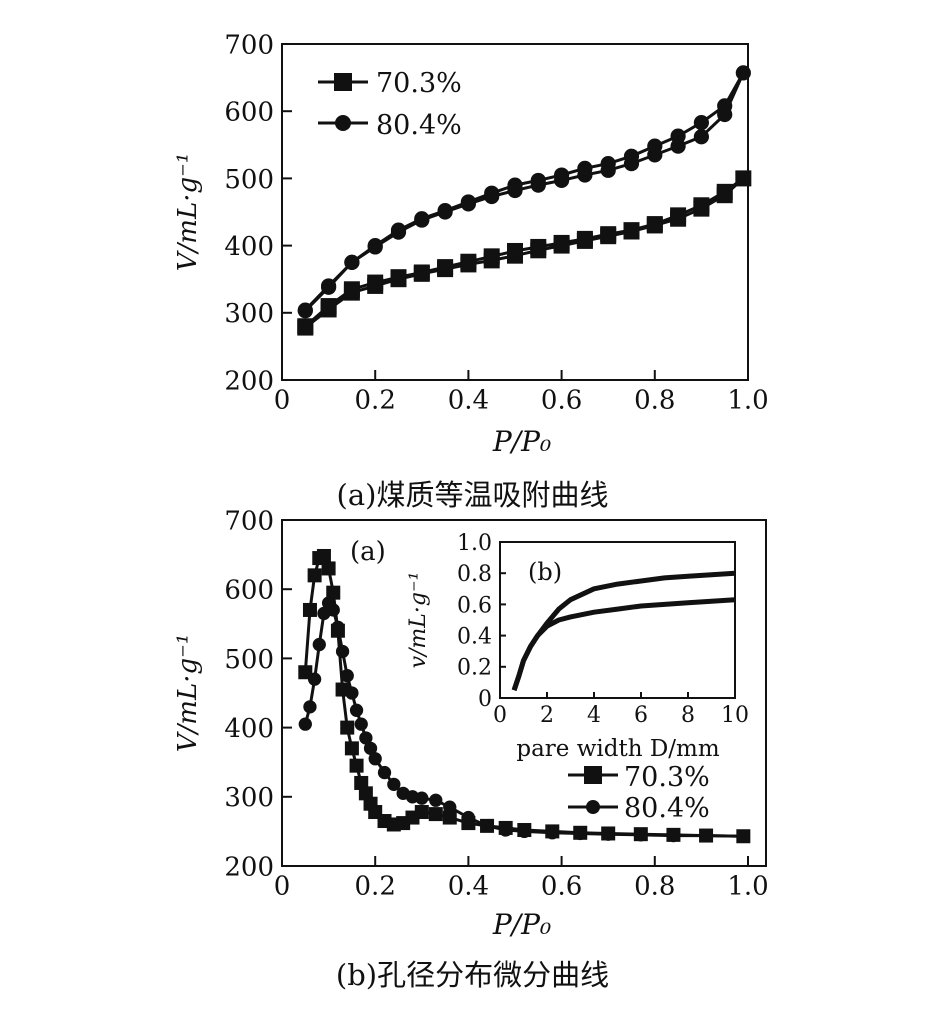 The image size is (945, 1016). I want to click on x-tick-label: 6, so click(641, 715).